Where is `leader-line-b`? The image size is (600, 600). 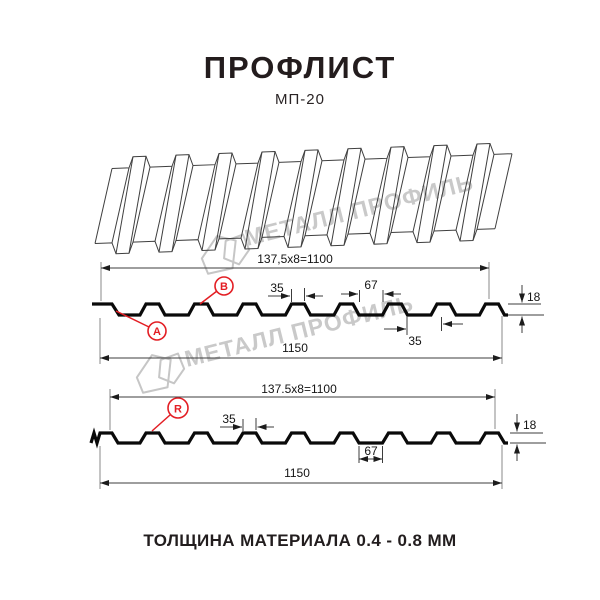 leader-line-b is located at coordinates (208, 297).